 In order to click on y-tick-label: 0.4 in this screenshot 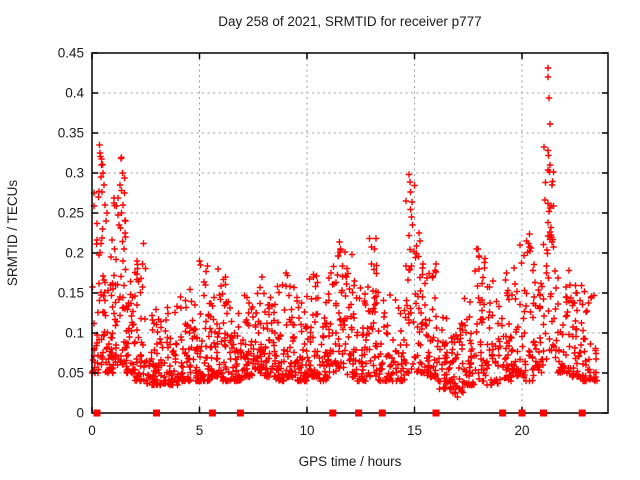, I will do `click(74, 93)`.